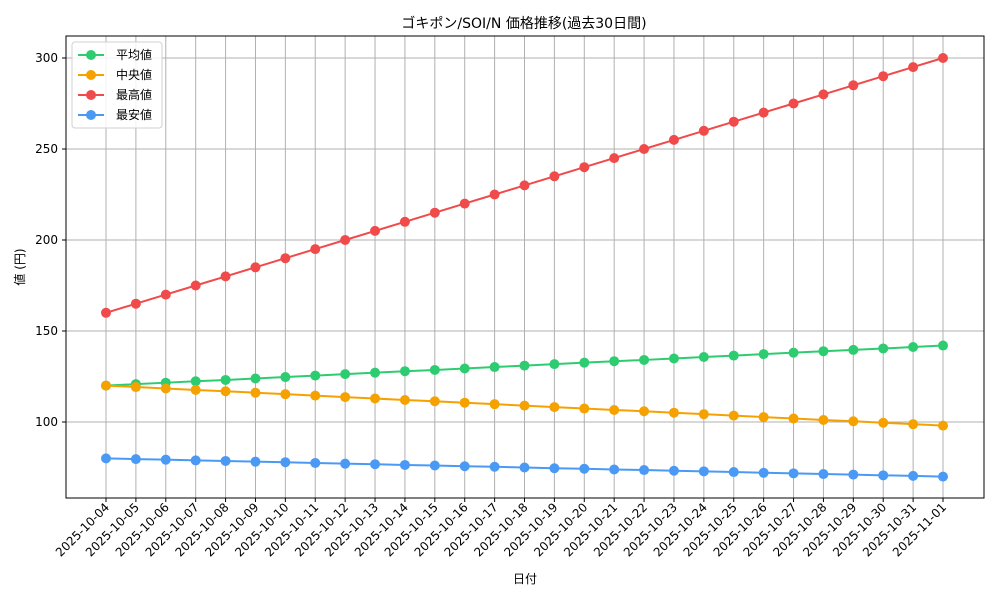  I want to click on y-axis-label: 値 (円), so click(19, 266).